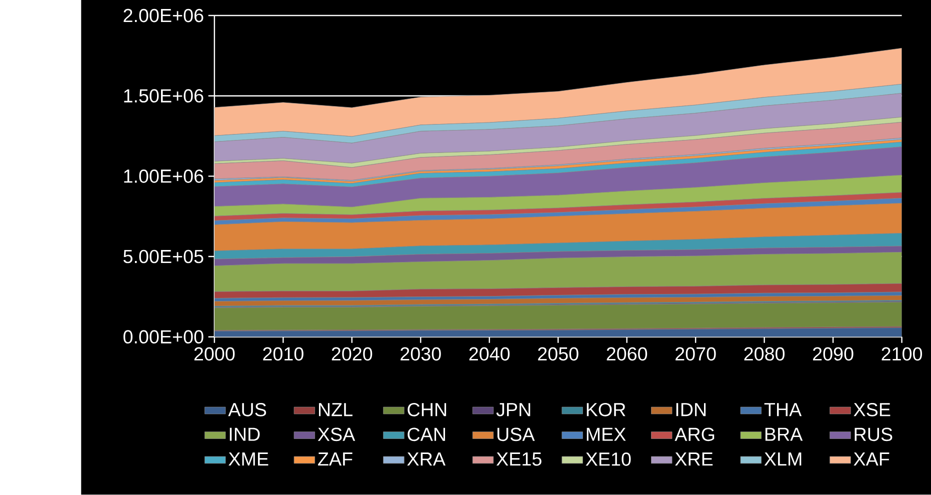  Describe the element at coordinates (608, 459) in the screenshot. I see `legend-label: XE10` at that location.